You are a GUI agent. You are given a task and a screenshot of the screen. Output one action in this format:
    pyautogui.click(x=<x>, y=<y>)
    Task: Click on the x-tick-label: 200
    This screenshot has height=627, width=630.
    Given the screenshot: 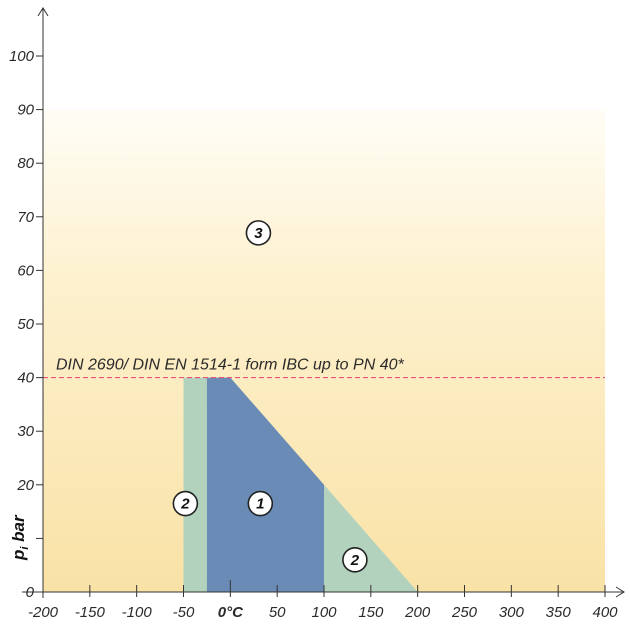 What is the action you would take?
    pyautogui.click(x=417, y=612)
    